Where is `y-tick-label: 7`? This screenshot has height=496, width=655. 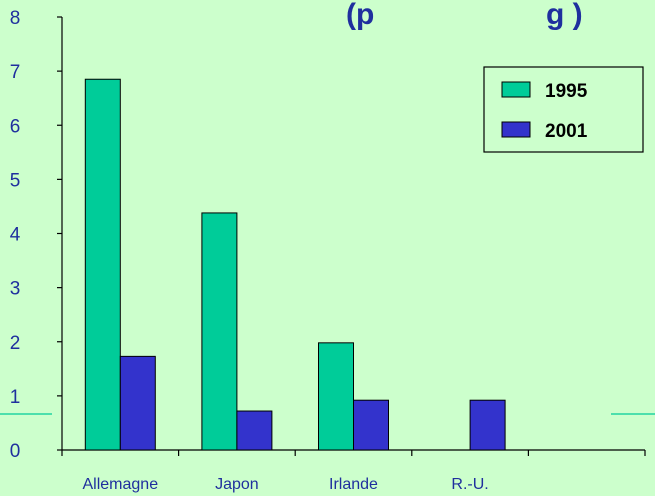
y-tick-label: 7 is located at coordinates (15, 72).